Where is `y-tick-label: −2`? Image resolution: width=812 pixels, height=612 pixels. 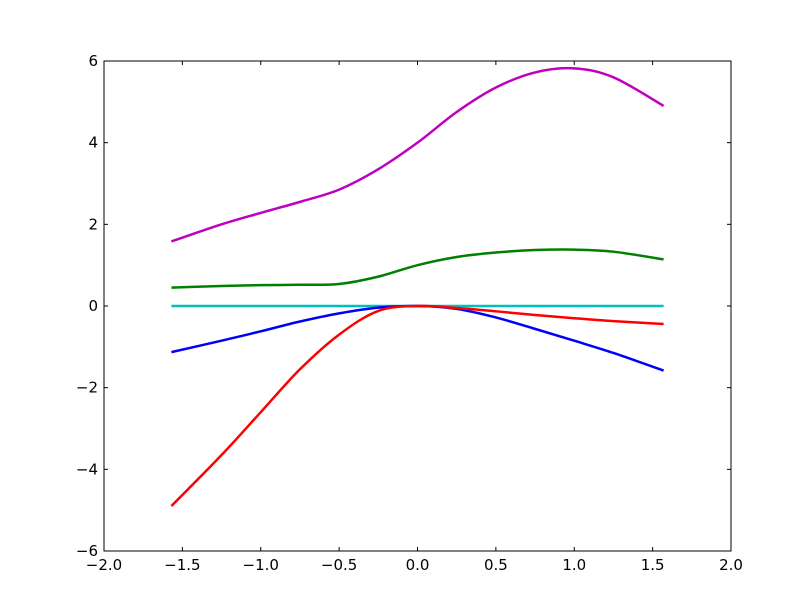
y-tick-label: −2 is located at coordinates (87, 388).